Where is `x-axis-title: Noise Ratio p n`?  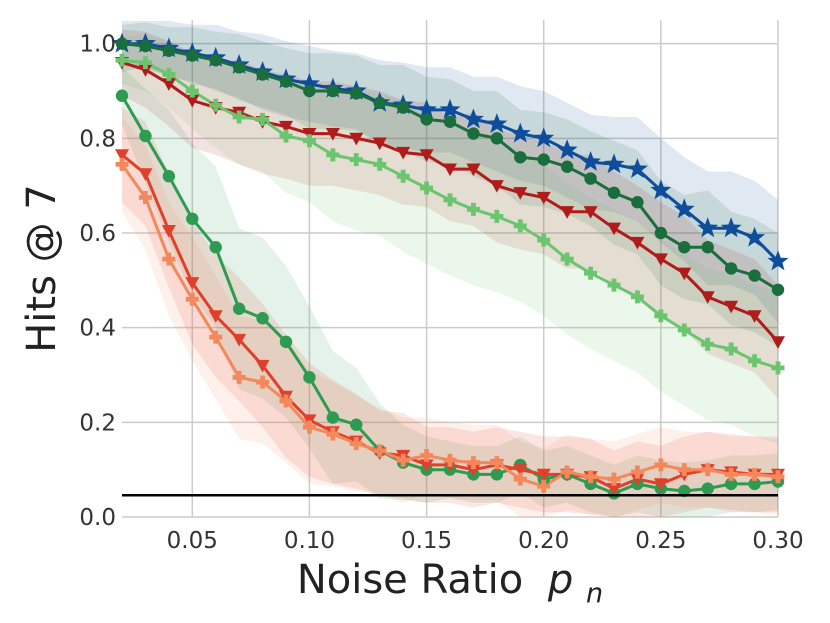 x-axis-title: Noise Ratio p n is located at coordinates (450, 583).